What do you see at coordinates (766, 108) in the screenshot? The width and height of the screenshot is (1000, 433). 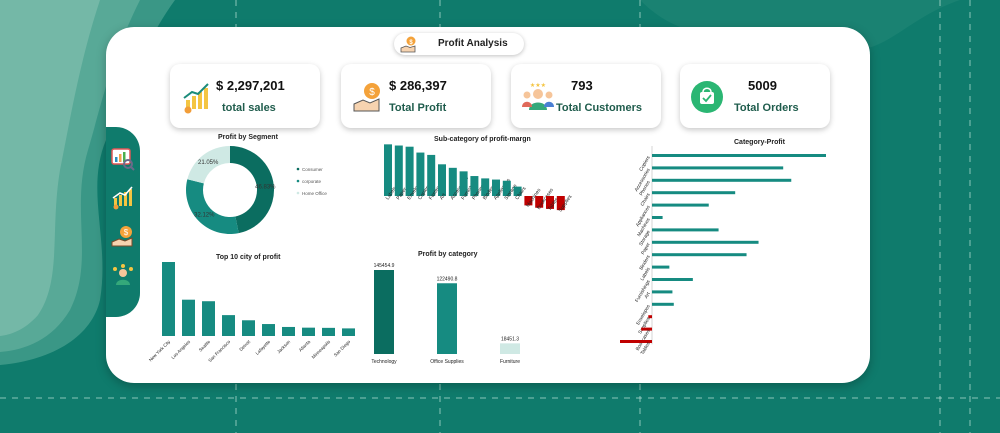 I see `kpi-label: Total Orders` at bounding box center [766, 108].